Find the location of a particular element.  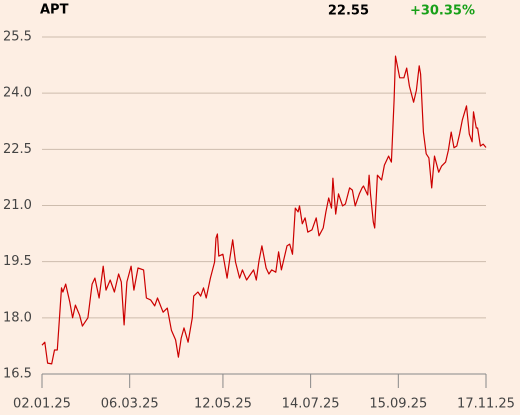

y-tick-label: 24.0 is located at coordinates (17, 93).